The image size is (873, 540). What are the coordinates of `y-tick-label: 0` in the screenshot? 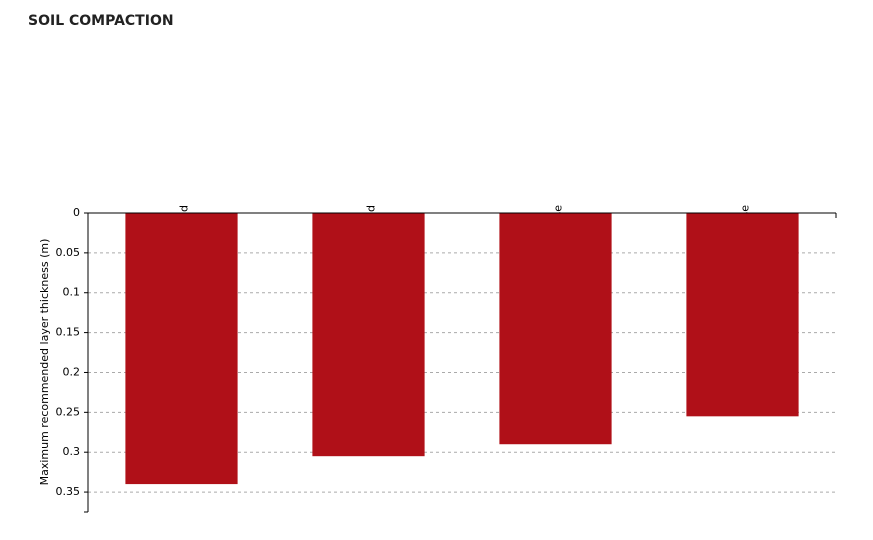 It's located at (76, 212).